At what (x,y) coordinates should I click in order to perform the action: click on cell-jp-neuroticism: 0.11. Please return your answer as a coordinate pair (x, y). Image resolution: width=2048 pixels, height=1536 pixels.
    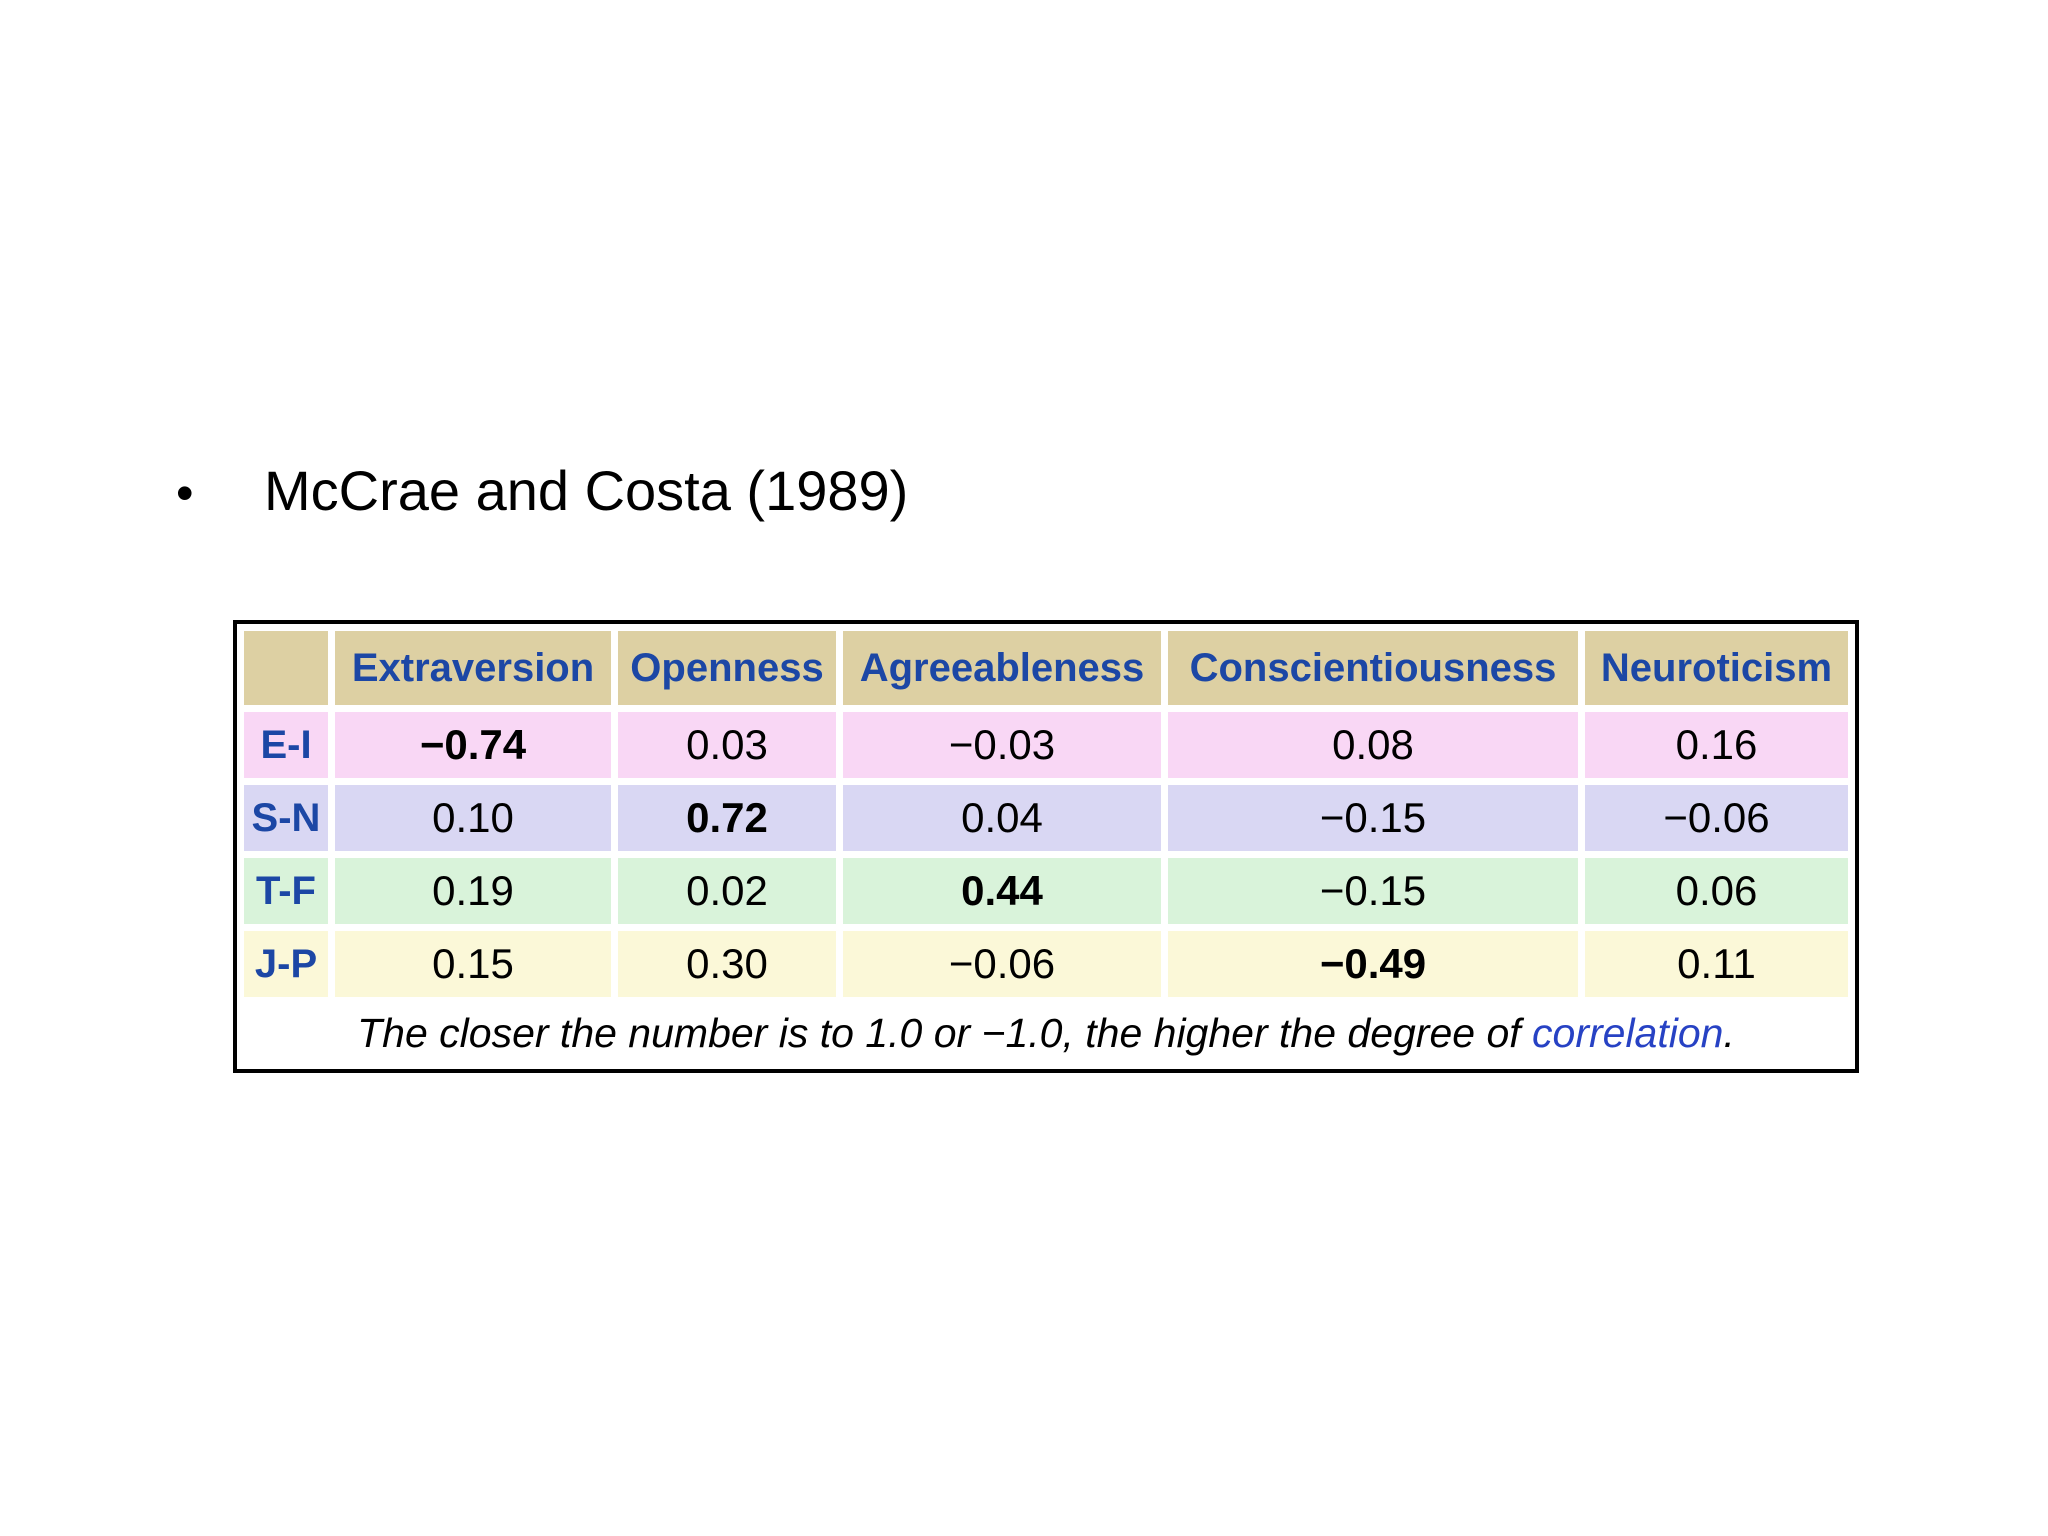
    Looking at the image, I should click on (1716, 964).